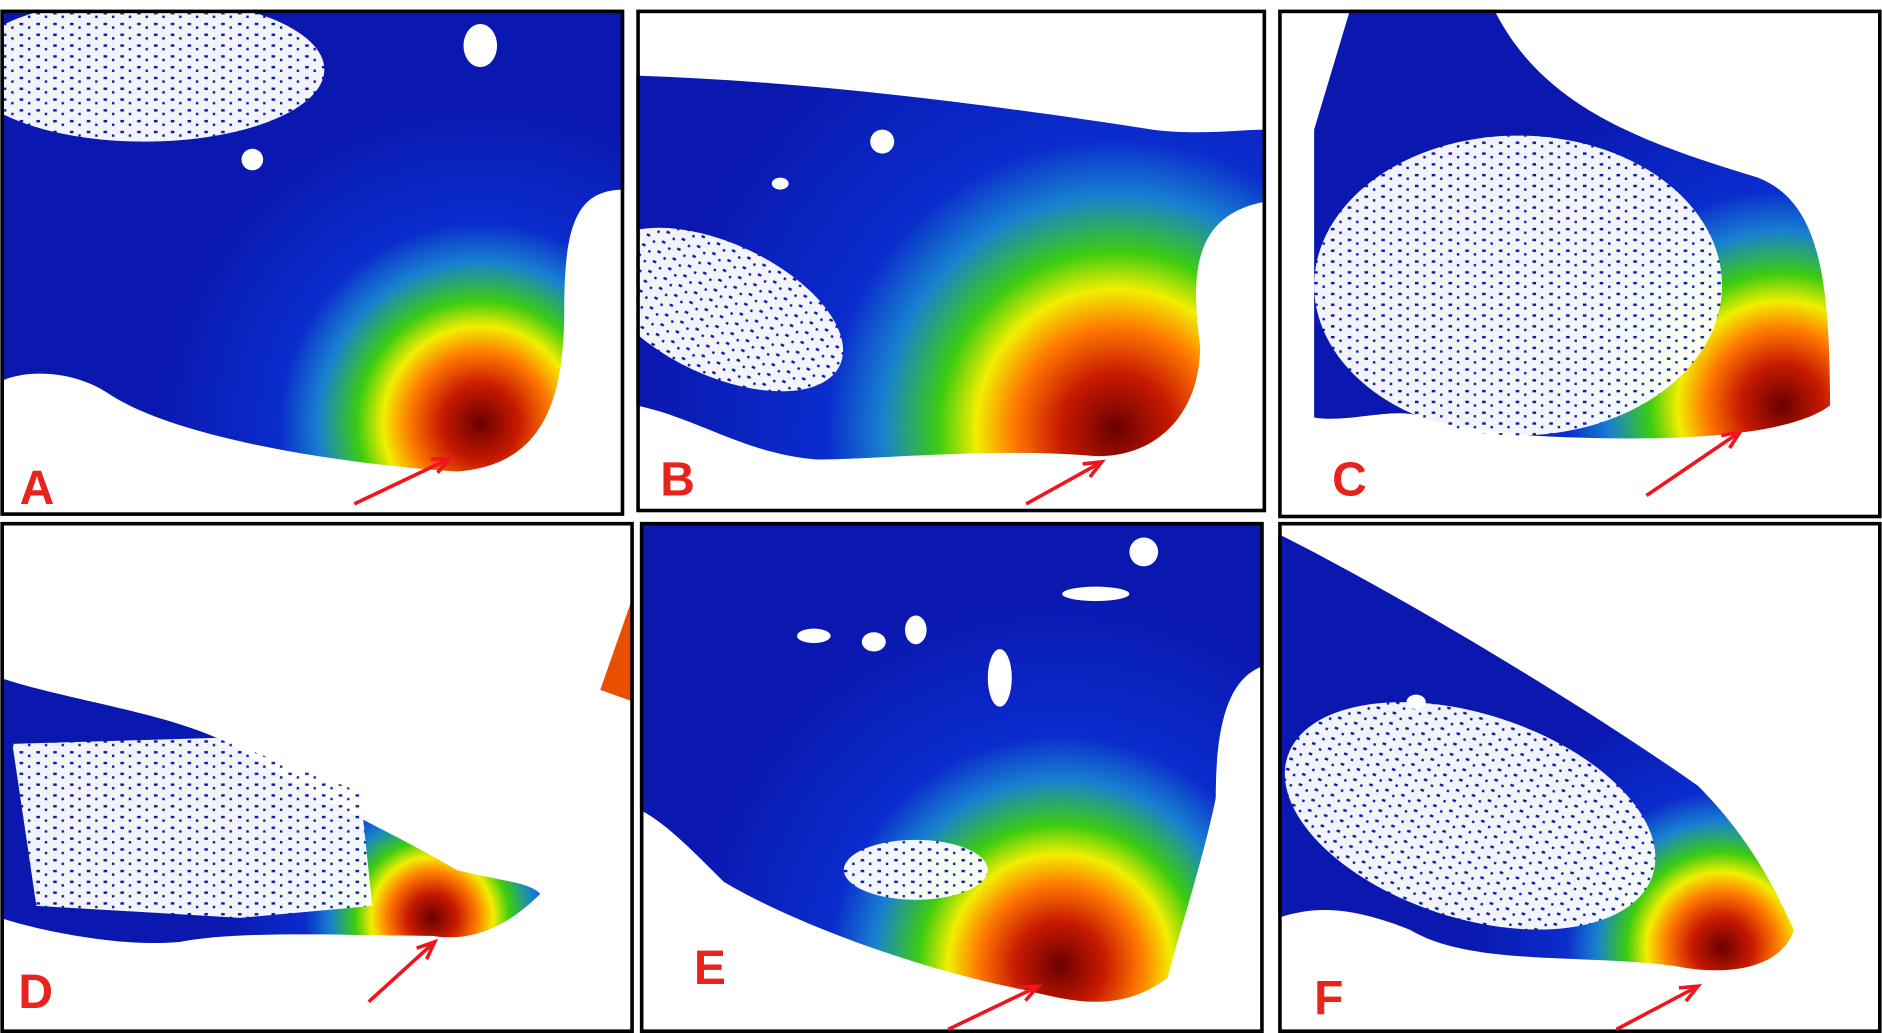  Describe the element at coordinates (710, 968) in the screenshot. I see `panel-label: E` at that location.